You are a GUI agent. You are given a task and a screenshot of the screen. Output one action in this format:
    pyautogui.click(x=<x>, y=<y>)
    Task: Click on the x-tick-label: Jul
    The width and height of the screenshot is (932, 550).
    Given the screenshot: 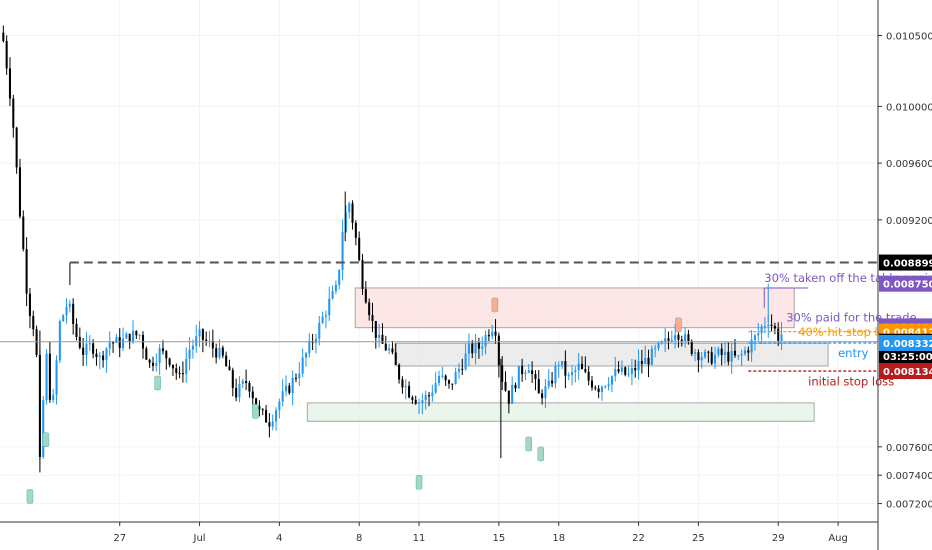 What is the action you would take?
    pyautogui.click(x=199, y=538)
    